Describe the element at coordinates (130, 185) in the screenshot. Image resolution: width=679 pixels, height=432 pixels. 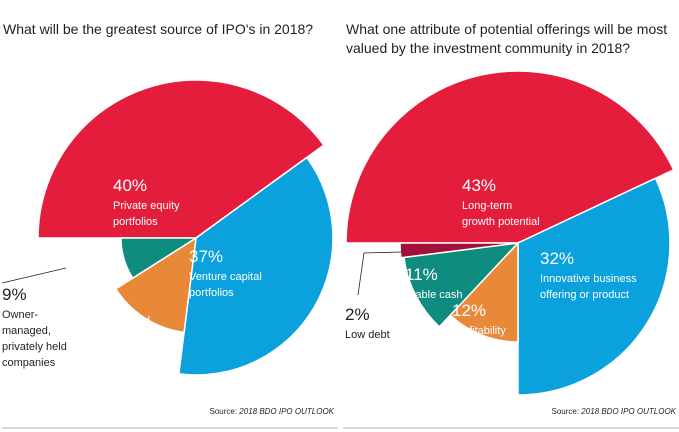
I see `pct-label-private-equity-portfolios: 40%` at that location.